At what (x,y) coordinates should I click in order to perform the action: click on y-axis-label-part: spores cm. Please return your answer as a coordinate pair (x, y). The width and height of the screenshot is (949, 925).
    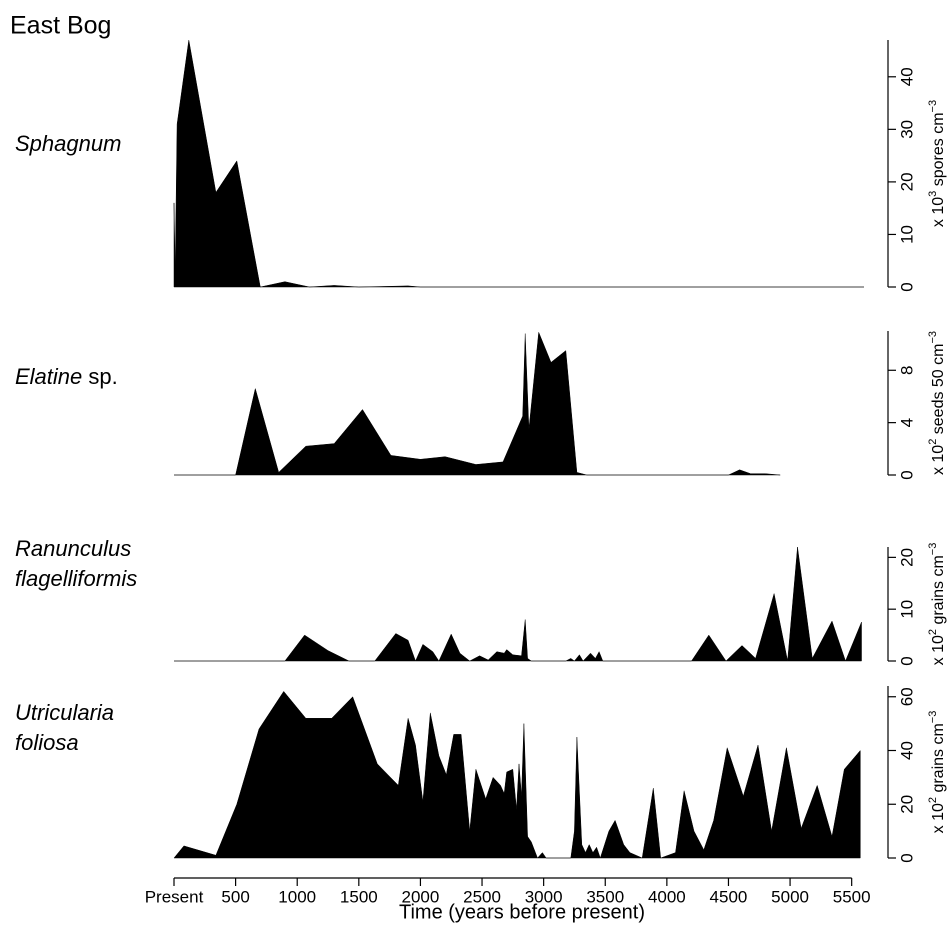
    Looking at the image, I should click on (938, 151).